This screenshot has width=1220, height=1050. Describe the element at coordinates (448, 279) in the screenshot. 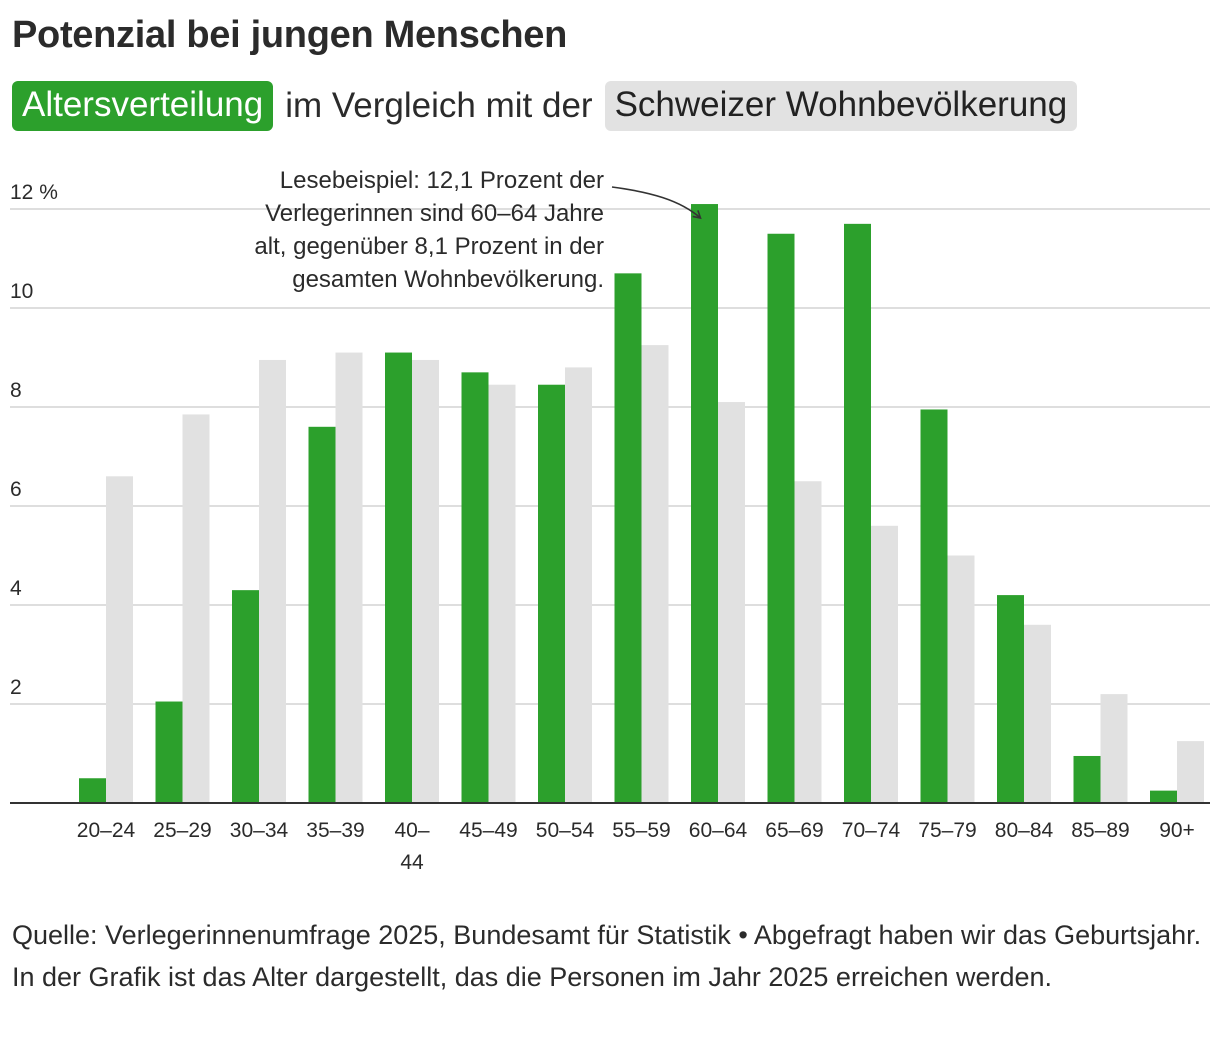

I see `annotation-text: gesamten Wohnbevölkerung.` at that location.